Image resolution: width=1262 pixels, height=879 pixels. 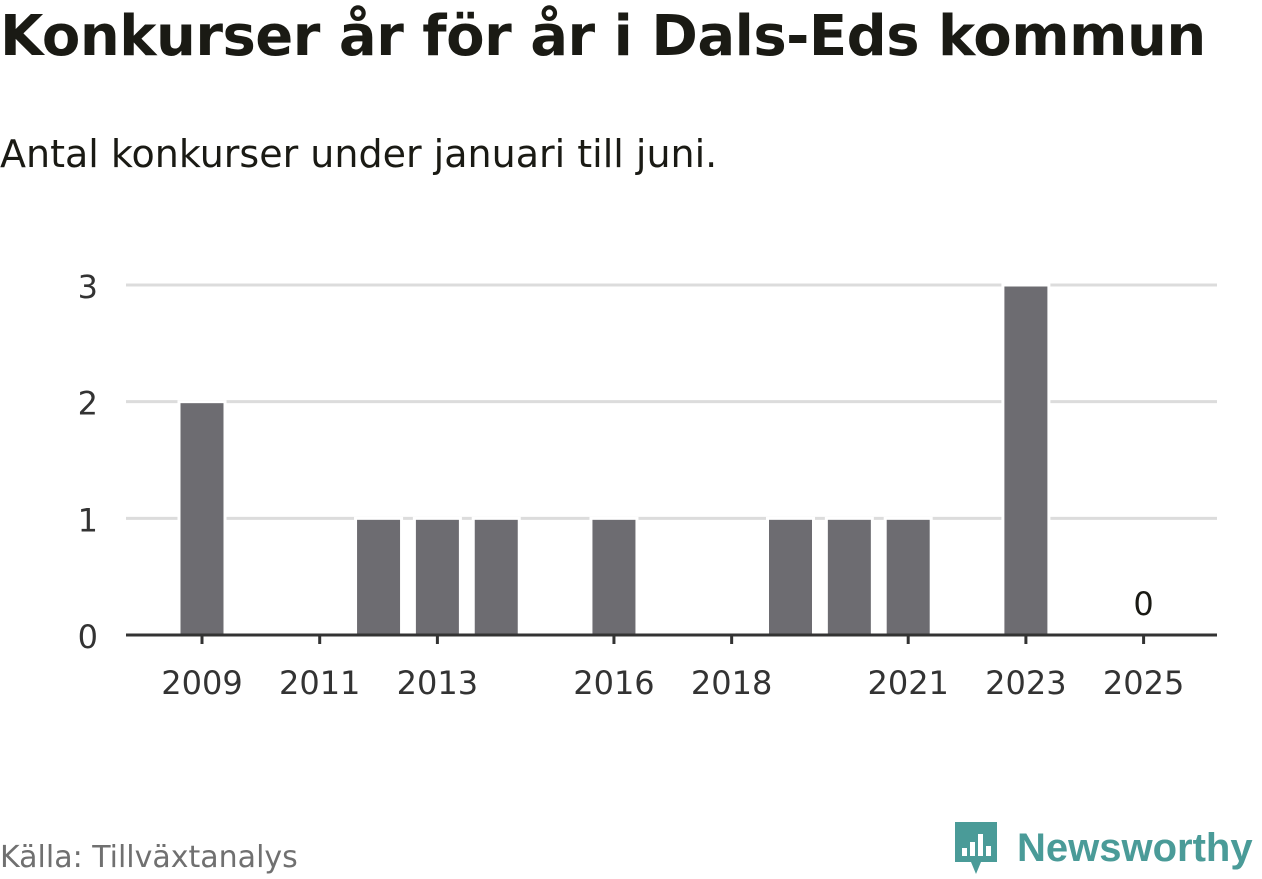 I want to click on x-tick-label: 2016, so click(x=613, y=683).